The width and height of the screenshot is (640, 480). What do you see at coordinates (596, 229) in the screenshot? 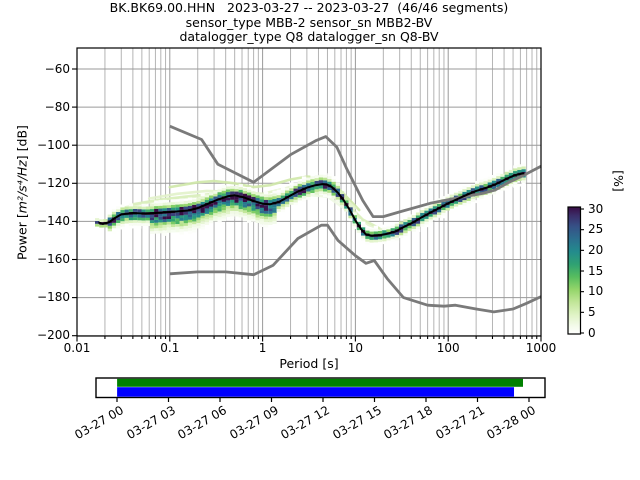
I see `colorbar-tick-label: 25` at bounding box center [596, 229].